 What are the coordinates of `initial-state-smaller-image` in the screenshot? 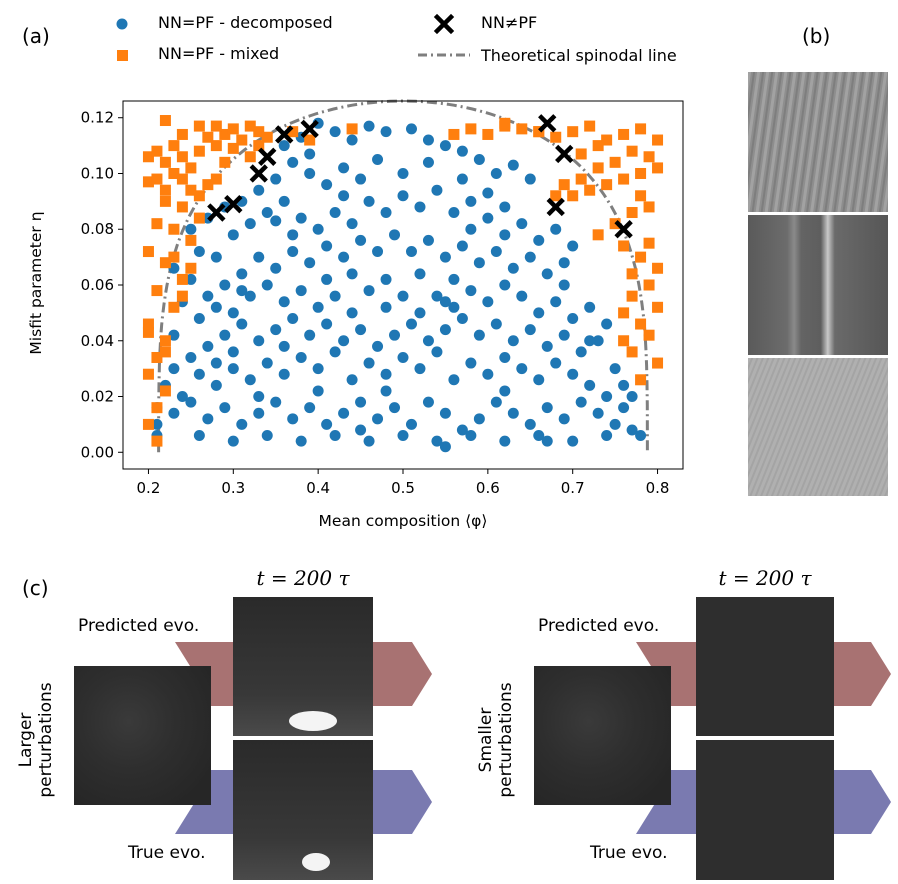 It's located at (602, 735).